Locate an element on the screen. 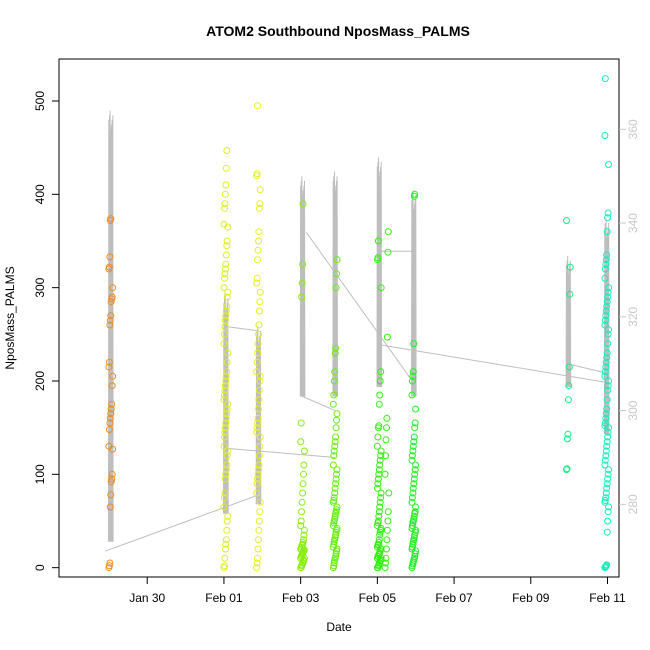  trace-connector is located at coordinates (181, 523).